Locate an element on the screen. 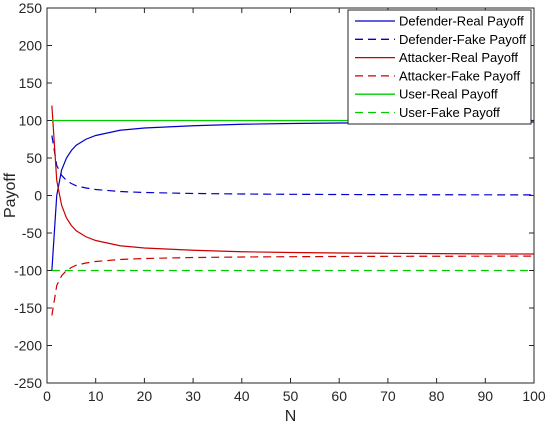 The image size is (550, 428). legend-item-attacker-real-payoff: Attacker-Real Payoff is located at coordinates (436, 57).